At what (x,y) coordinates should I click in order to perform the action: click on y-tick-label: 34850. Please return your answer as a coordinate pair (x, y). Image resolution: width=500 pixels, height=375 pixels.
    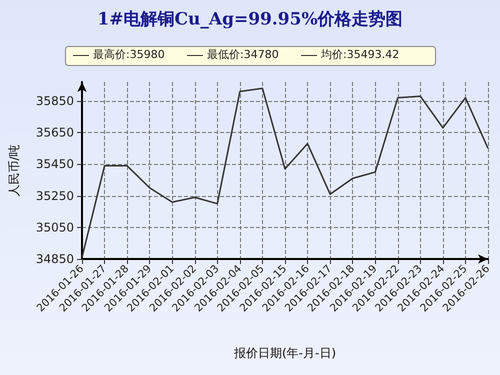
    Looking at the image, I should click on (55, 259).